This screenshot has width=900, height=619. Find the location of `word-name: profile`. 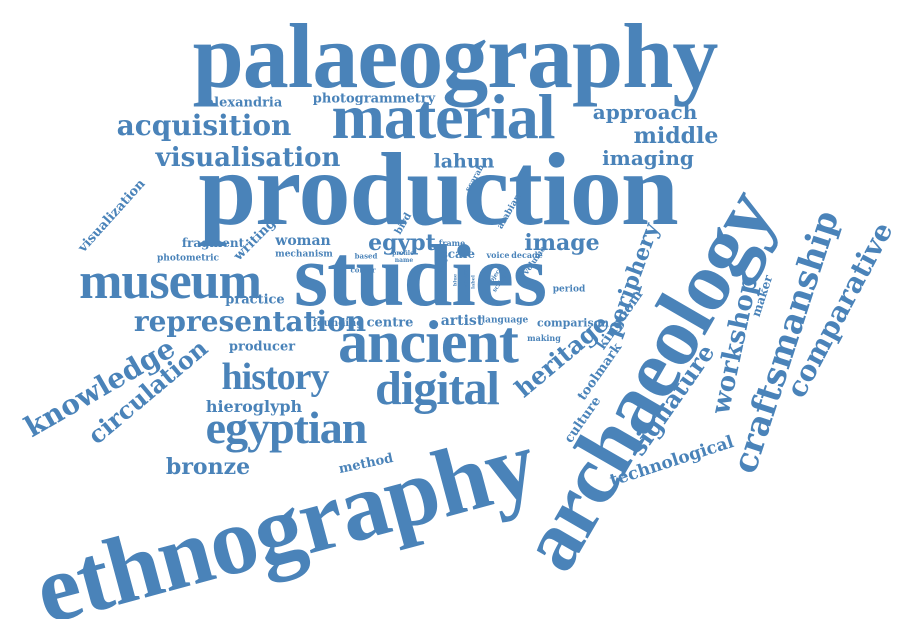

word-name: profile is located at coordinates (403, 253).